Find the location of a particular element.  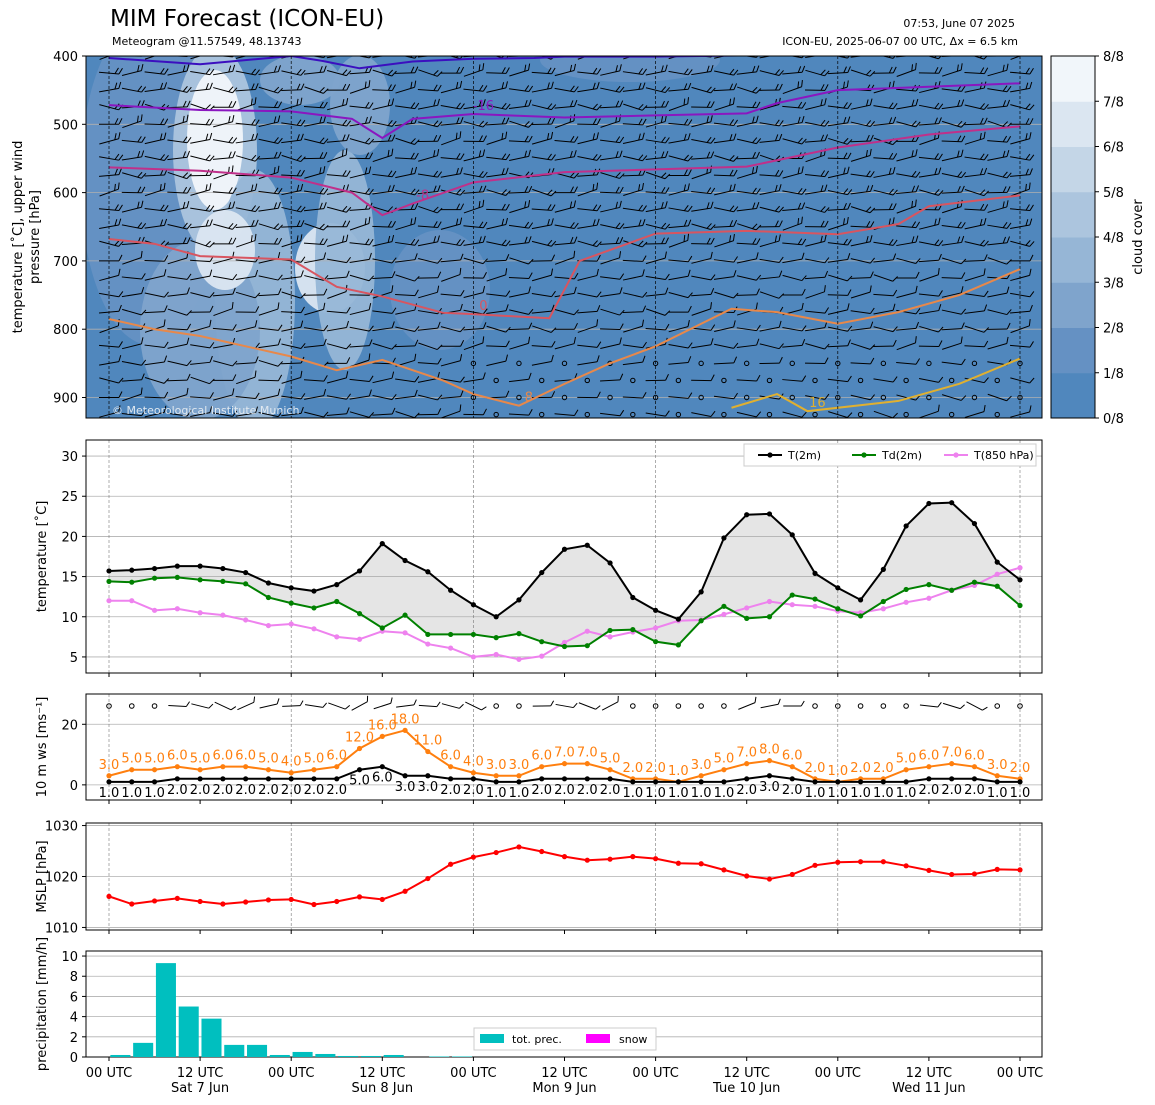

legend-label: snow is located at coordinates (633, 1039).